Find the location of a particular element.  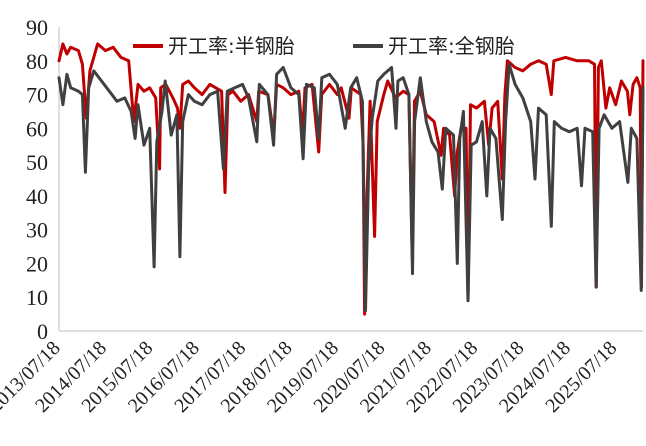

y-tick-label: 20 is located at coordinates (37, 263).